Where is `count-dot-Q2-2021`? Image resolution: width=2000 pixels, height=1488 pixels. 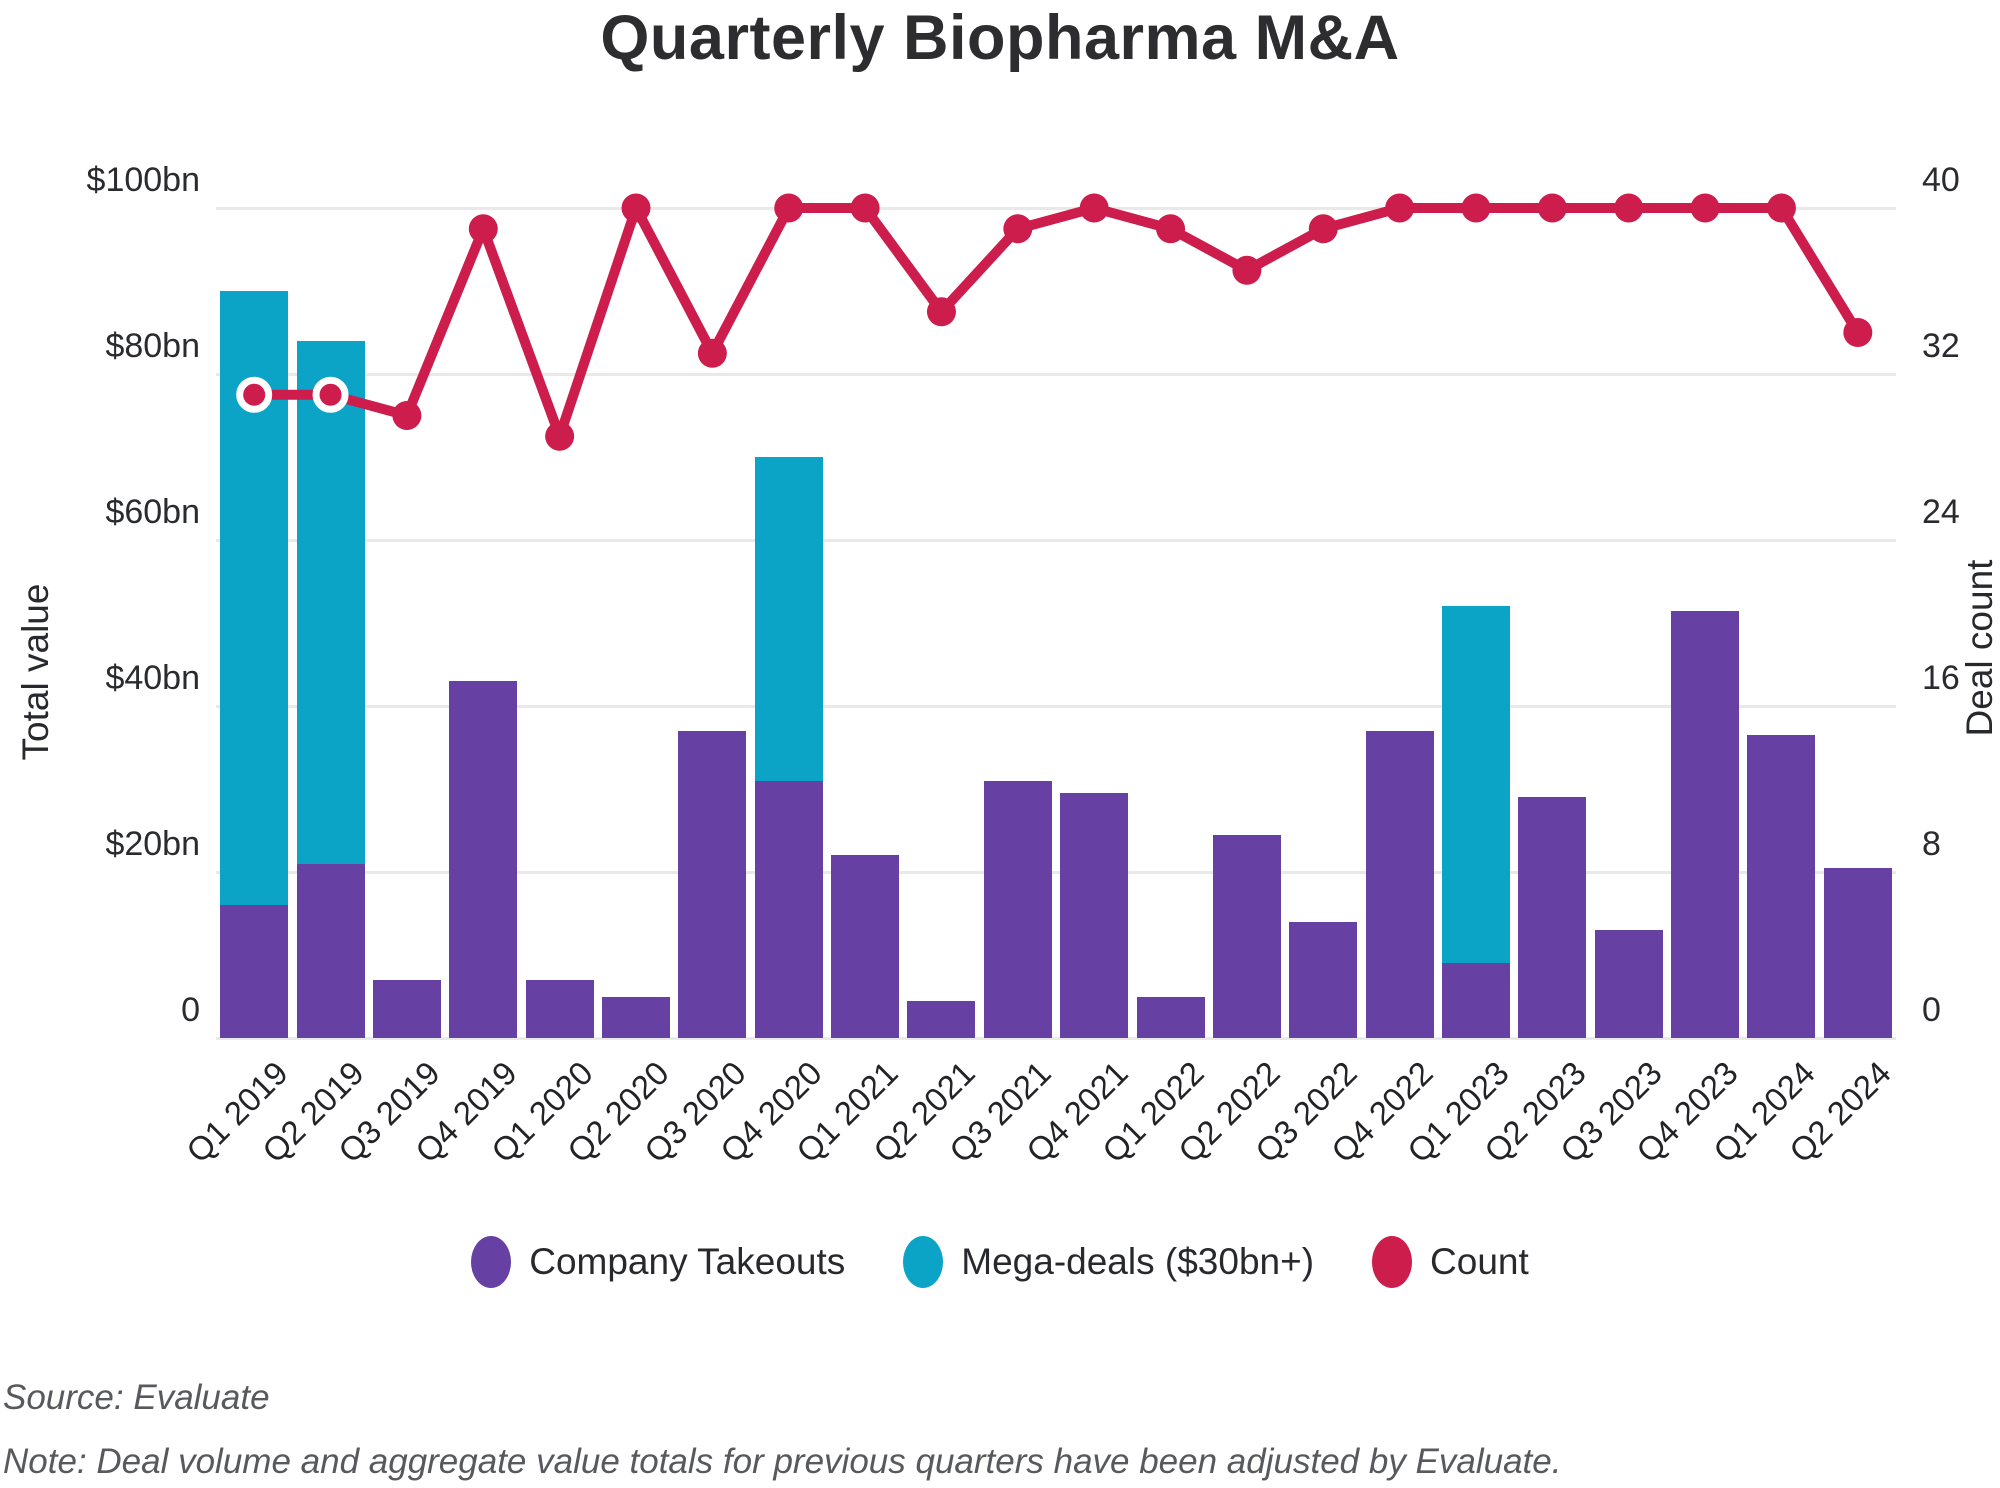 count-dot-Q2-2021 is located at coordinates (941, 312).